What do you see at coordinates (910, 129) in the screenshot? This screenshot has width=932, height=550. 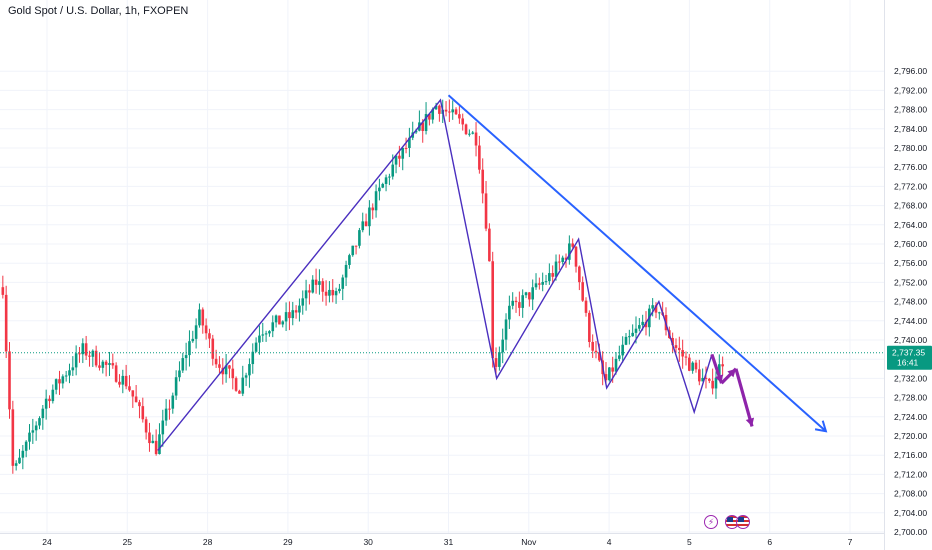 I see `y-tick-label: 2,784.00` at bounding box center [910, 129].